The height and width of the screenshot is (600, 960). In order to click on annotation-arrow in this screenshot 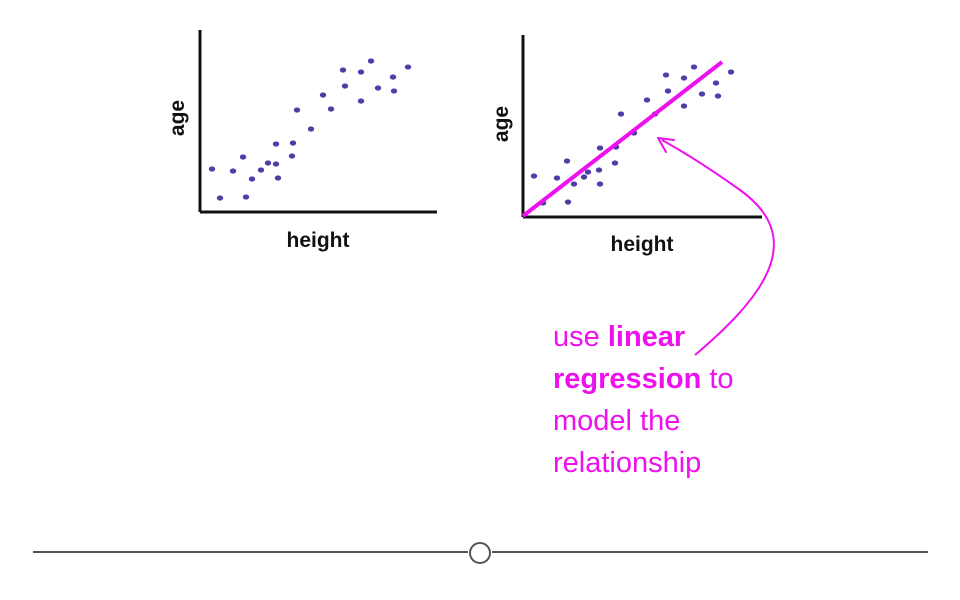, I will do `click(716, 246)`.